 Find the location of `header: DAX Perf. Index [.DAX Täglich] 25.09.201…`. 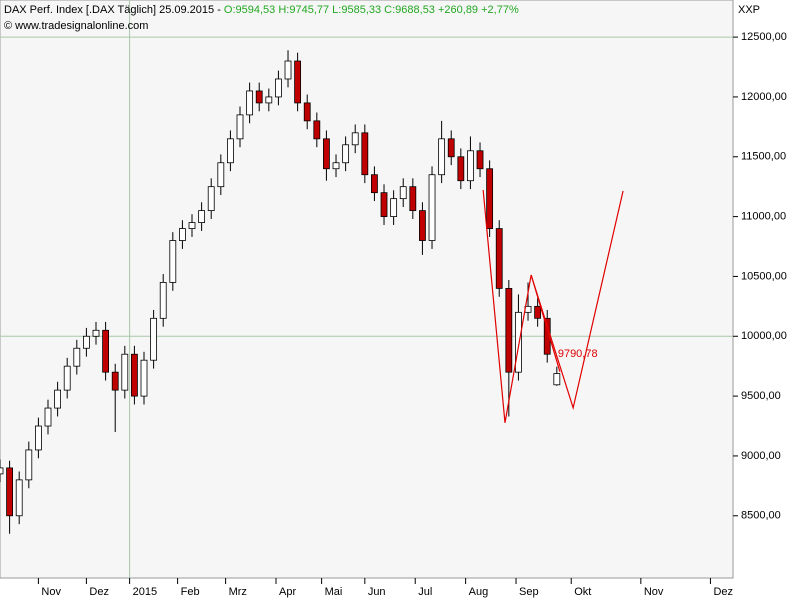

header: DAX Perf. Index [.DAX Täglich] 25.09.201… is located at coordinates (261, 10).